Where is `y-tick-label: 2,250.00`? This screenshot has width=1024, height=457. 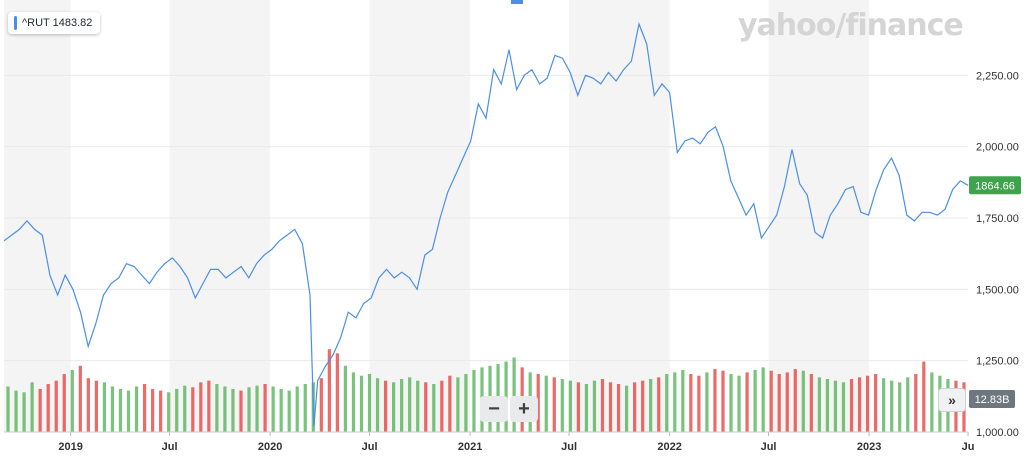 y-tick-label: 2,250.00 is located at coordinates (997, 76).